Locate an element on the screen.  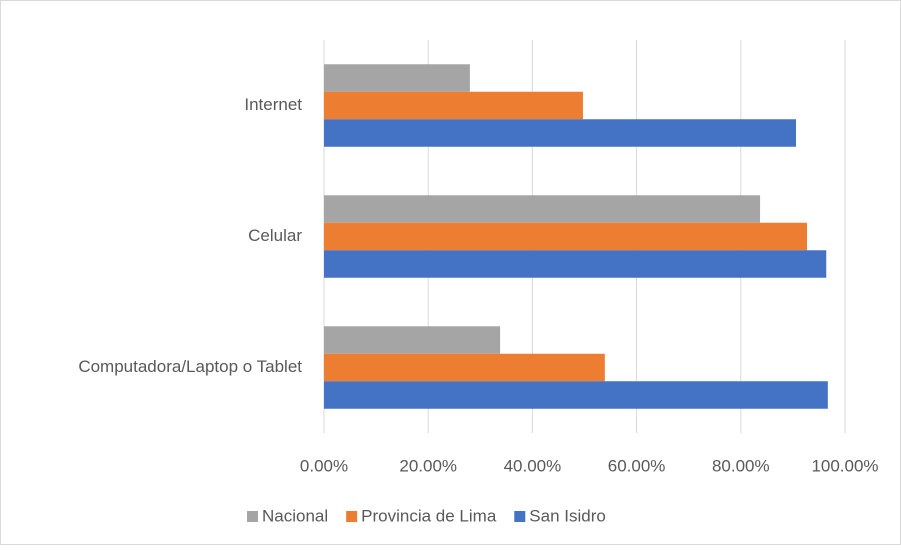
x-tick-label: 0.00% is located at coordinates (324, 465).